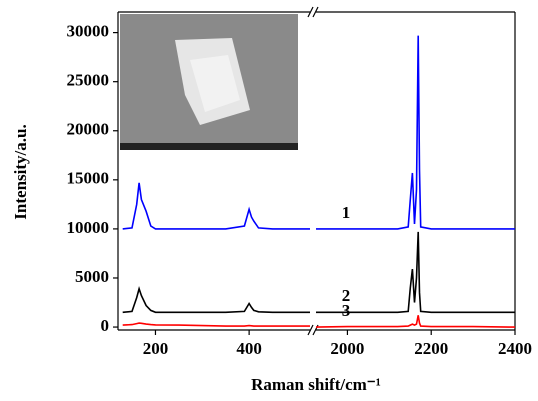 The image size is (538, 401). Describe the element at coordinates (347, 348) in the screenshot. I see `x-tick-label: 2000` at that location.